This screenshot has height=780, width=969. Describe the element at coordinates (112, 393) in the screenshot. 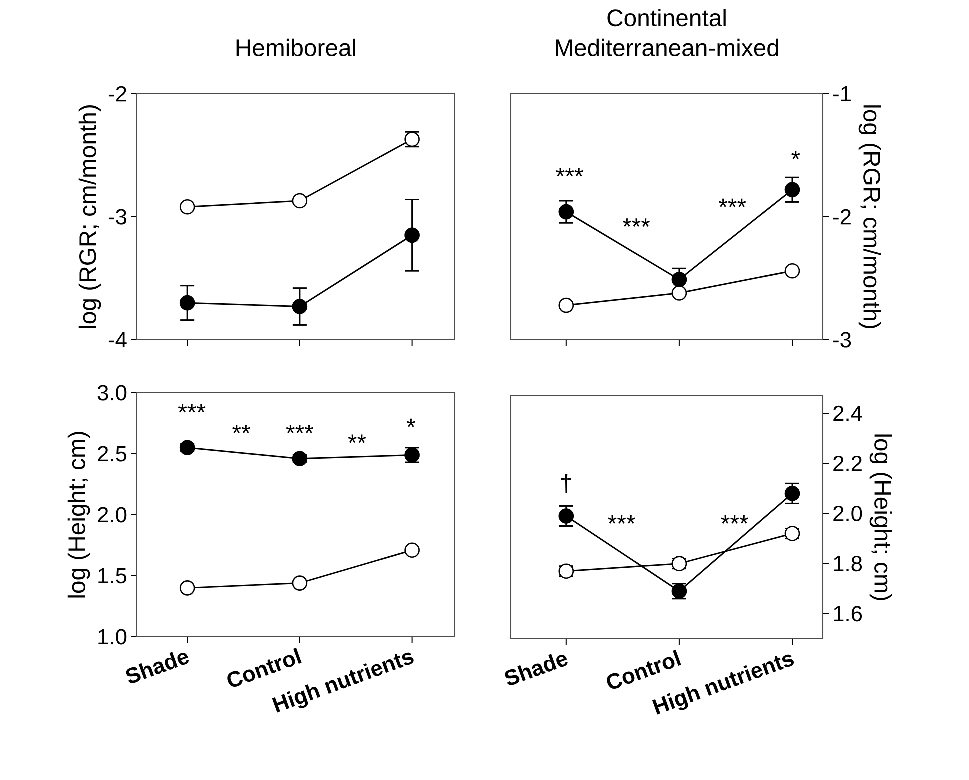

I see `y-tick-label: 3.0` at that location.